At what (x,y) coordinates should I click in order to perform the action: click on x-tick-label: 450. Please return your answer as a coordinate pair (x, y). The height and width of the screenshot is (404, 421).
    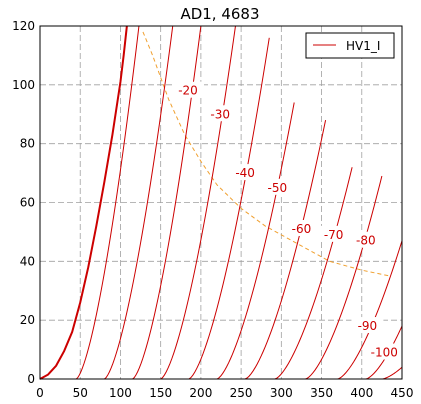
    Looking at the image, I should click on (402, 393).